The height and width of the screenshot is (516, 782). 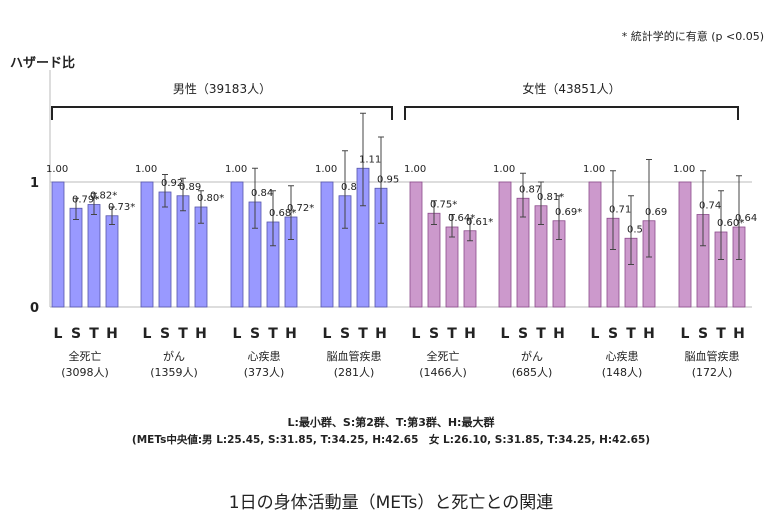 I want to click on data-label: 0.82*, so click(x=103, y=196).